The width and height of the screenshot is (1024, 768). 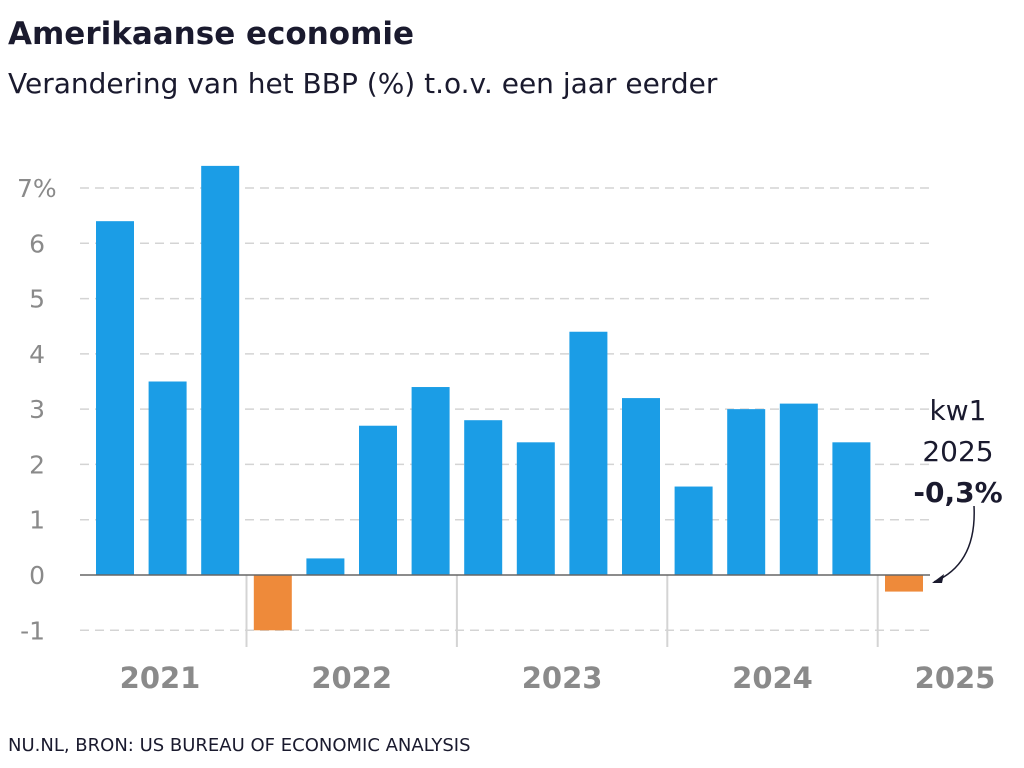 I want to click on annotation-value: -0,3%, so click(x=957, y=492).